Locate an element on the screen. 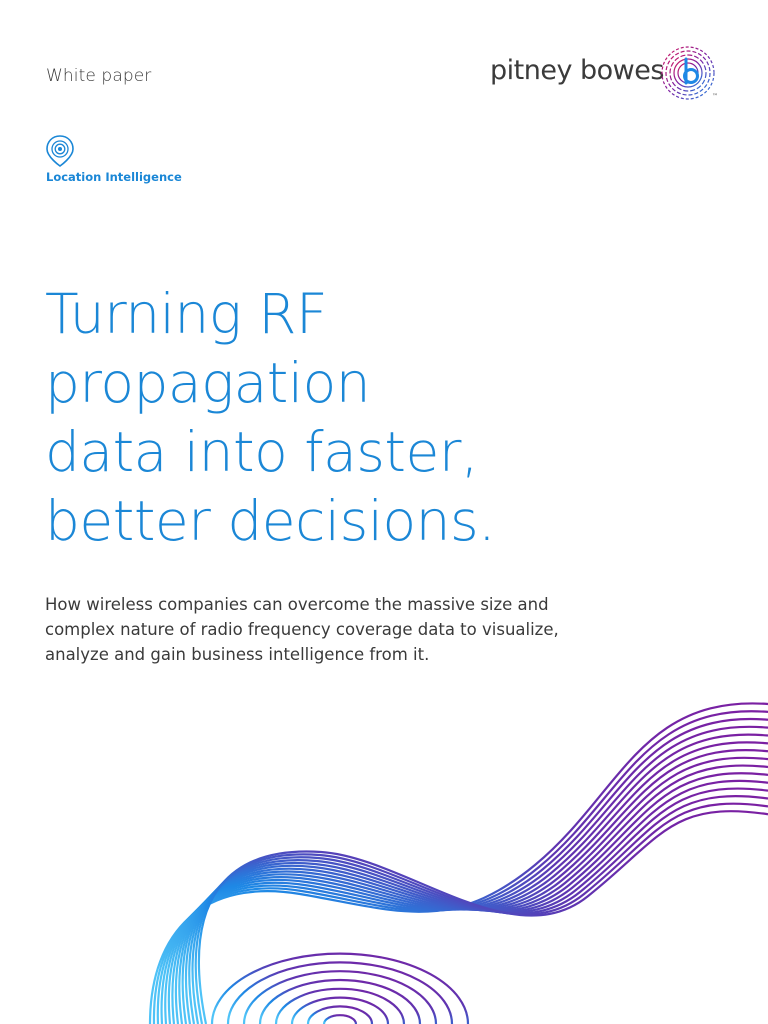  location-pin-icon is located at coordinates (60, 151).